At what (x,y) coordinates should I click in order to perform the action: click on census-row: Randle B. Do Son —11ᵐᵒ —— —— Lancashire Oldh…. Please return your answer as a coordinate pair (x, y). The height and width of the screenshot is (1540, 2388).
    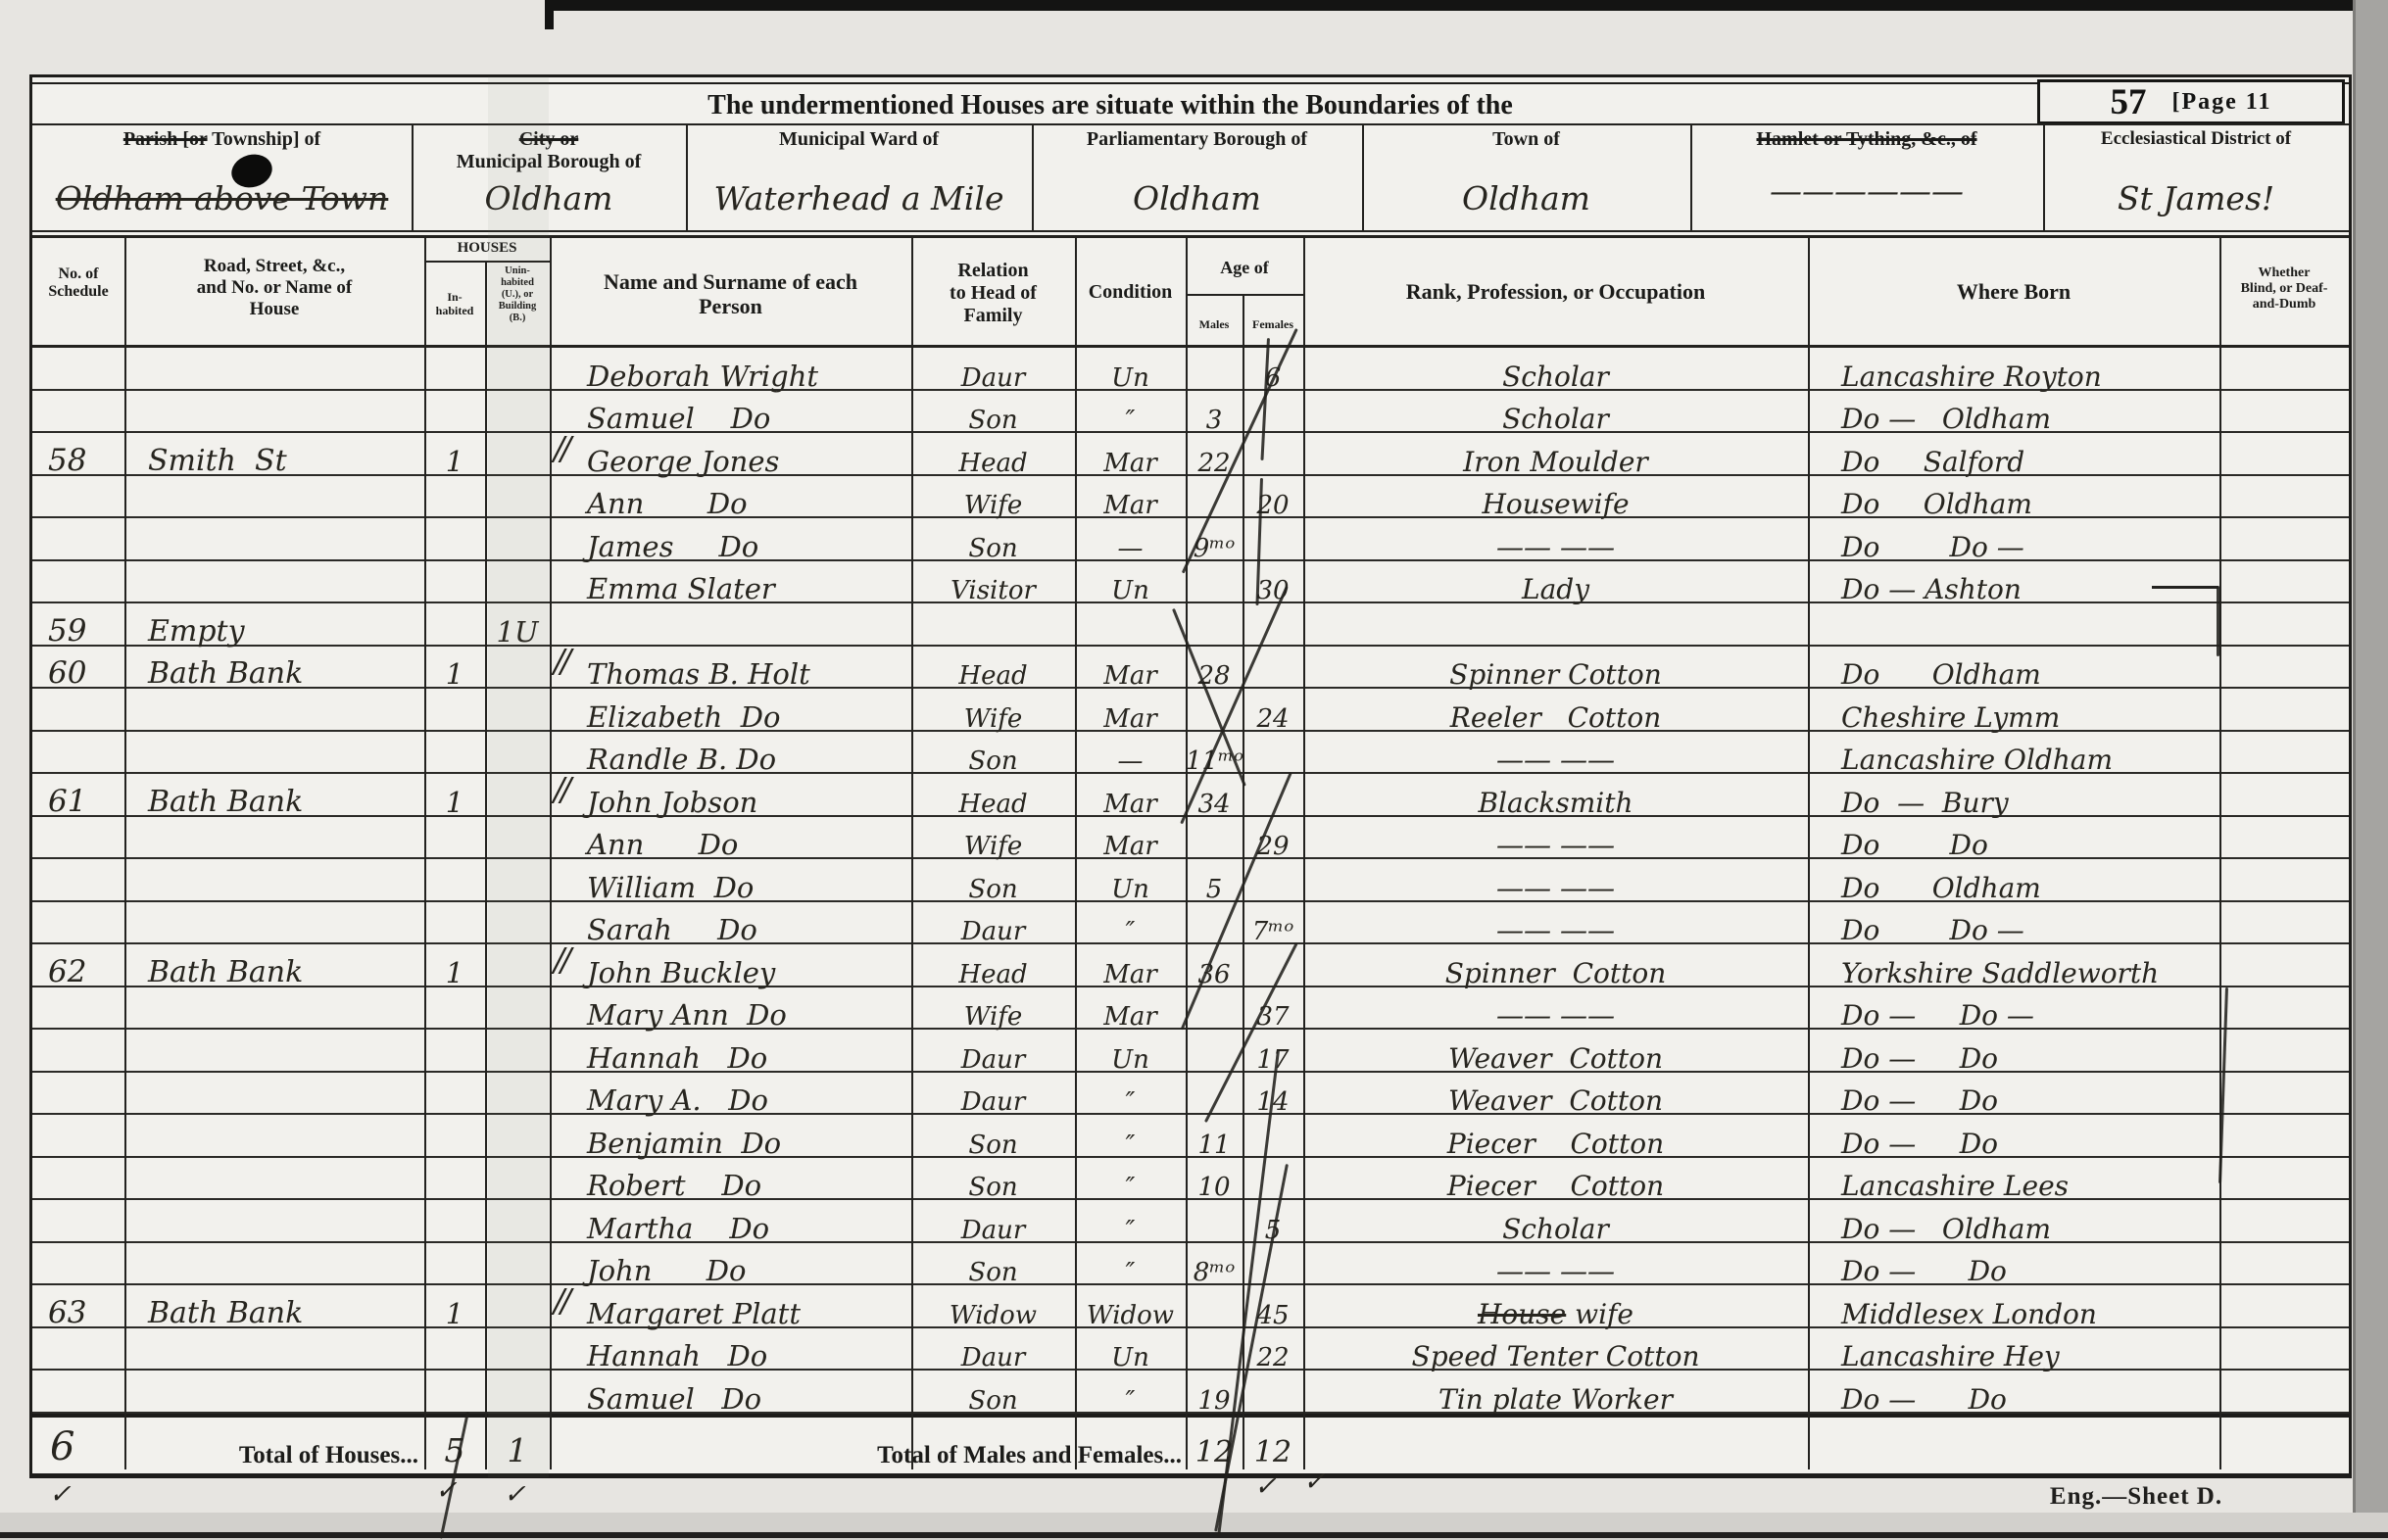
    Looking at the image, I should click on (1190, 754).